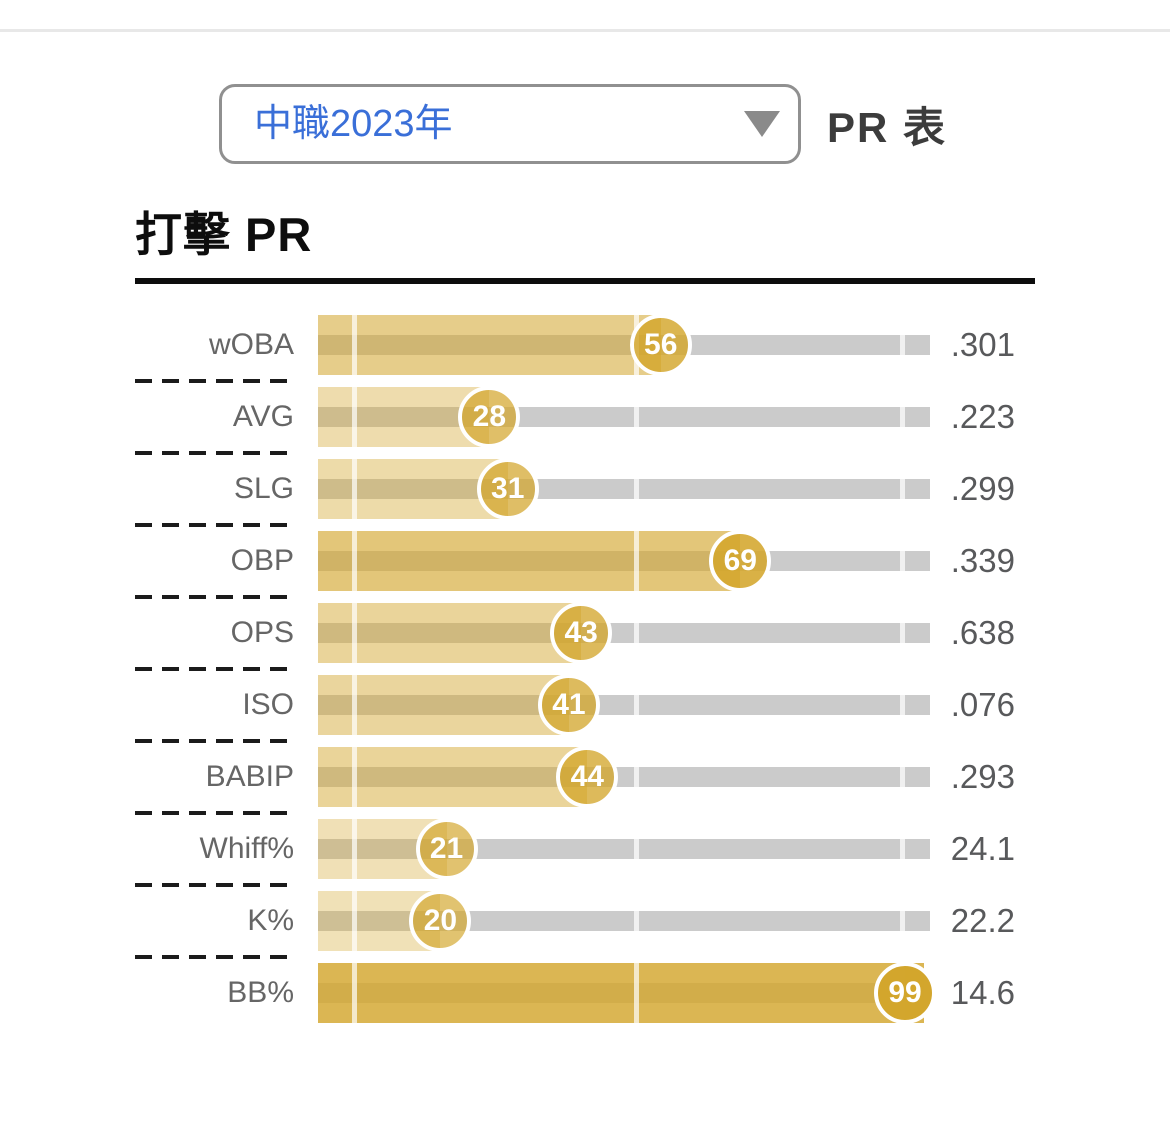 The width and height of the screenshot is (1170, 1132). I want to click on pr-badge-value: 31, so click(508, 488).